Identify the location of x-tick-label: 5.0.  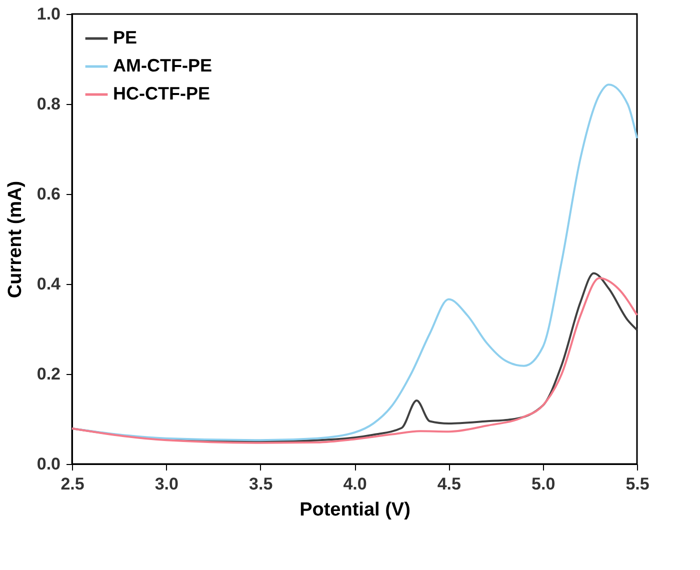
(544, 484).